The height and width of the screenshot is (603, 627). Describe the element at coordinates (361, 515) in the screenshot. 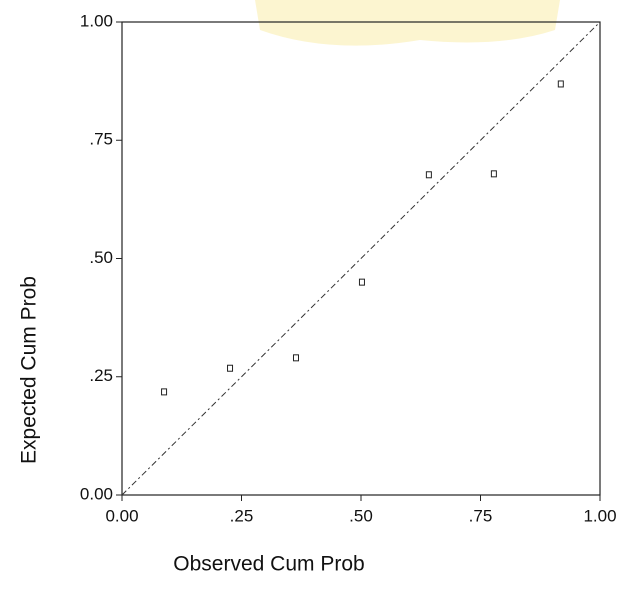

I see `x-tick-label: .50` at that location.